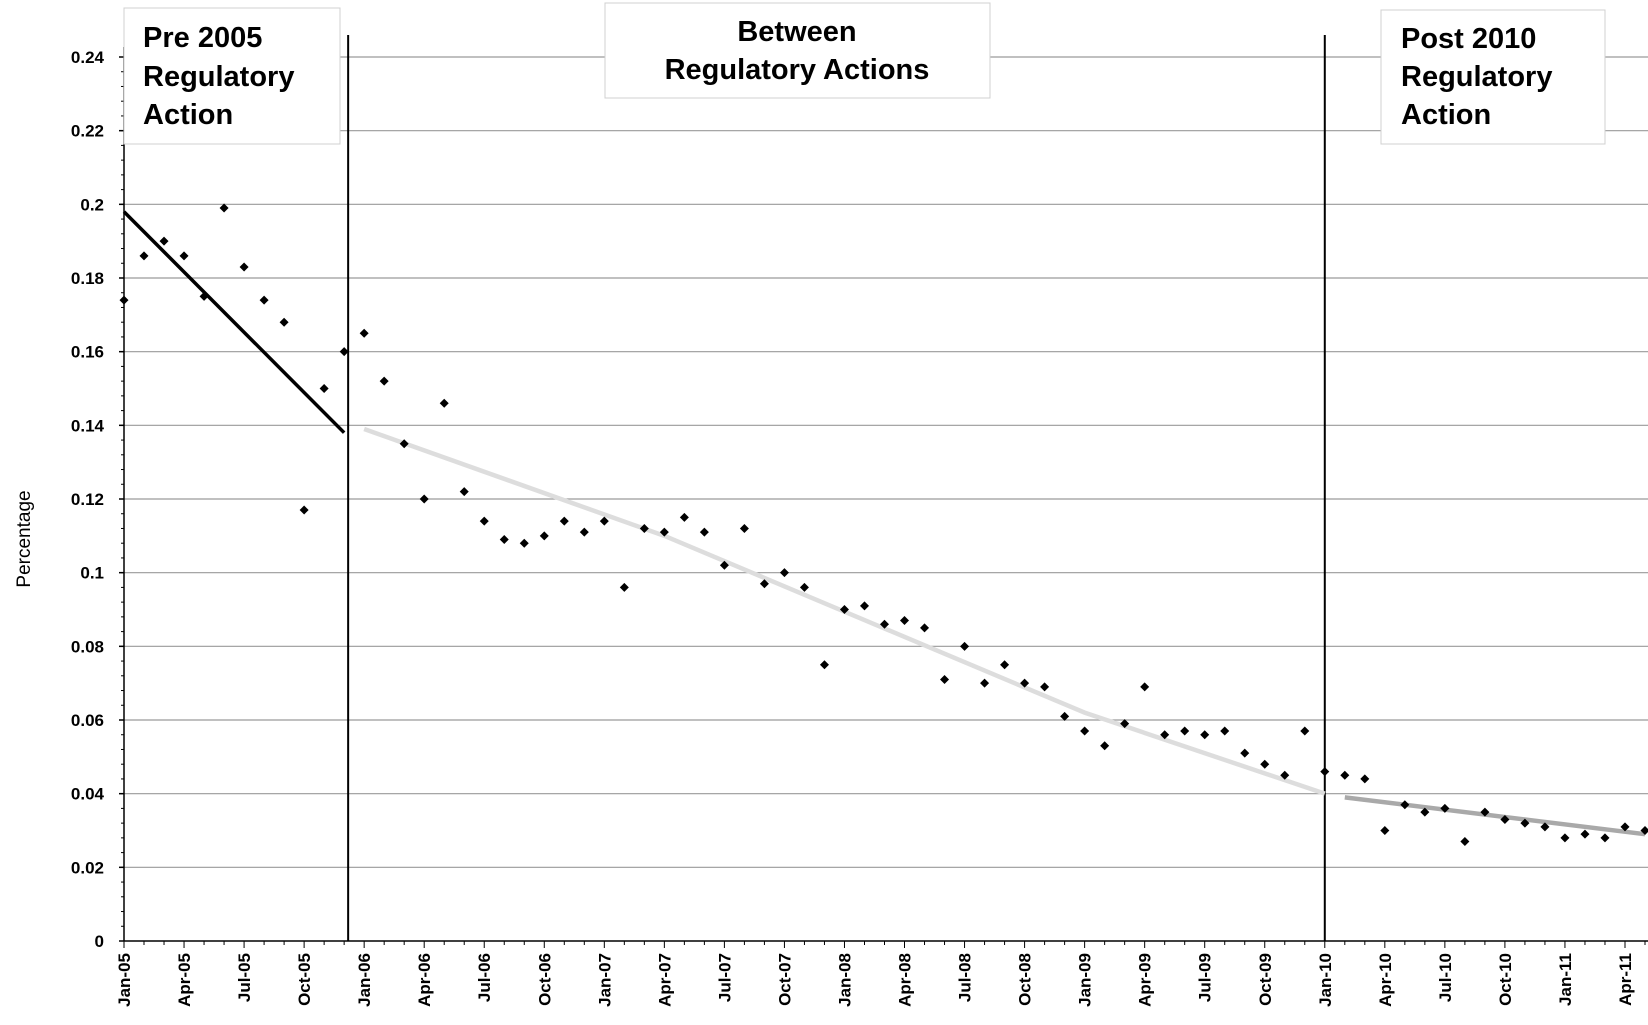 The image size is (1648, 1025). I want to click on y-tick-label: 0.18, so click(87, 278).